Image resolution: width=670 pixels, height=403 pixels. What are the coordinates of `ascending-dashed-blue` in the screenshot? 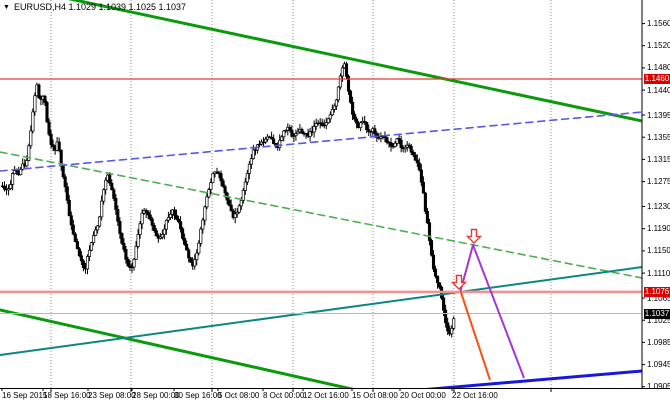 It's located at (321, 141).